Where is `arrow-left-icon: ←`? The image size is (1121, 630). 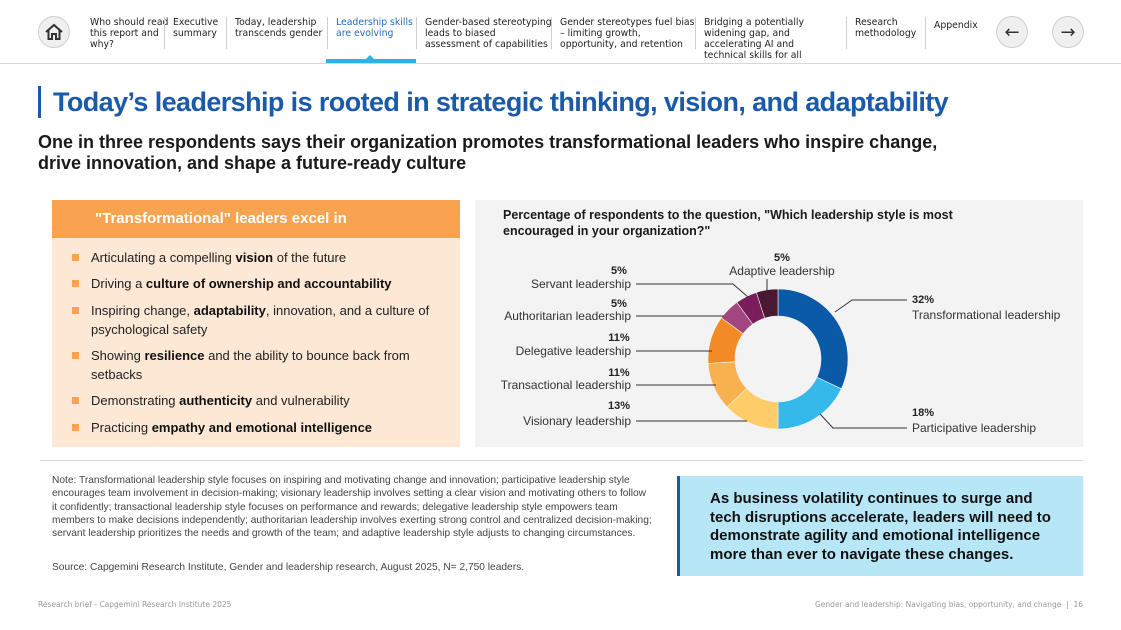 arrow-left-icon: ← is located at coordinates (1012, 32).